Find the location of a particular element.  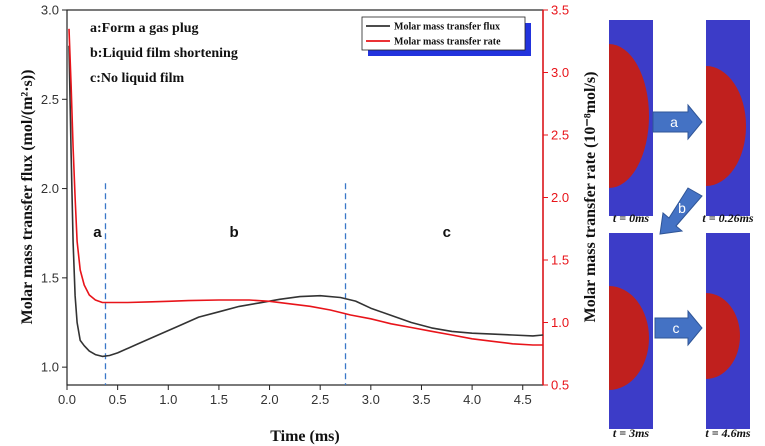

x-axis-label: Time (ms) is located at coordinates (304, 436).